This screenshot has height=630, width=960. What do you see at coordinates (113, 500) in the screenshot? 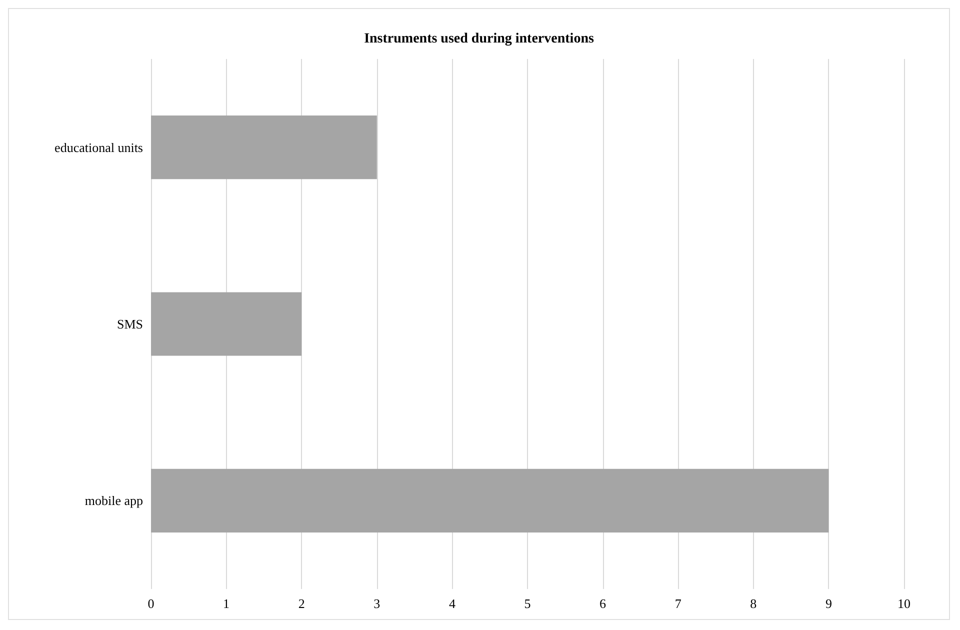
I see `y-tick-label: mobile app` at bounding box center [113, 500].